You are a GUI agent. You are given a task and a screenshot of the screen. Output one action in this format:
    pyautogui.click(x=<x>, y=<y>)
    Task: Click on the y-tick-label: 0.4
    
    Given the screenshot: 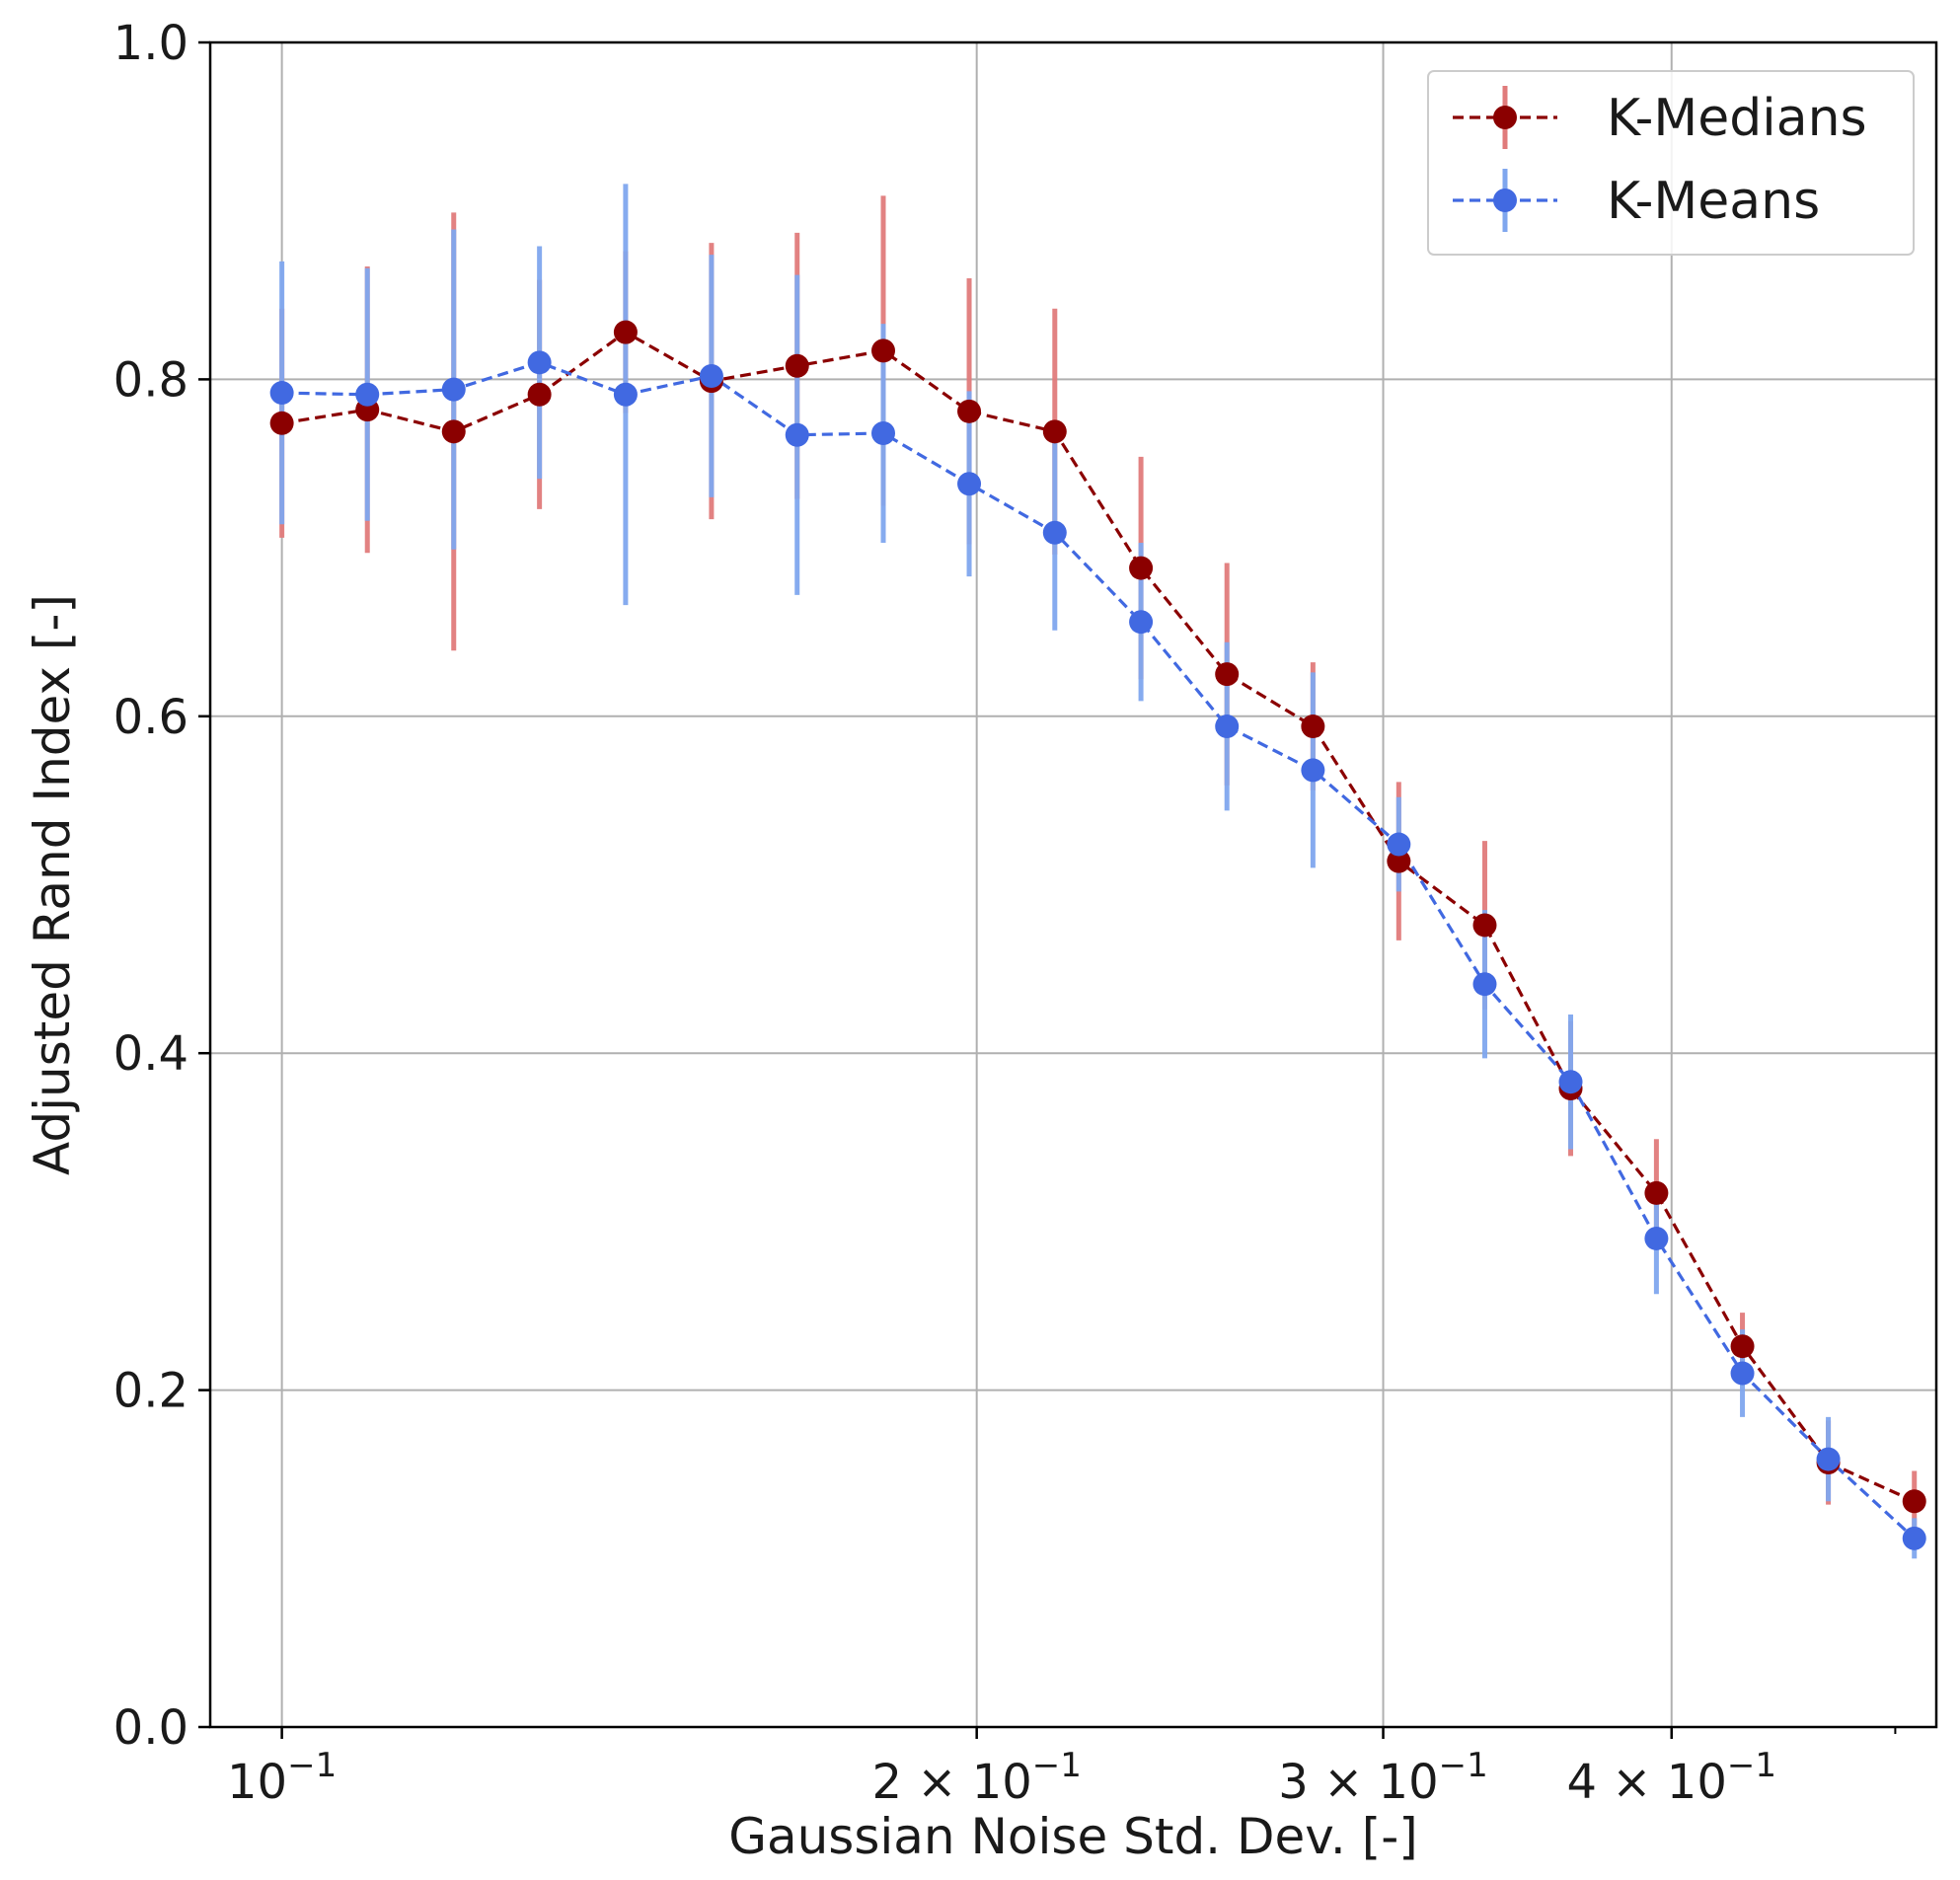 What is the action you would take?
    pyautogui.click(x=150, y=1054)
    